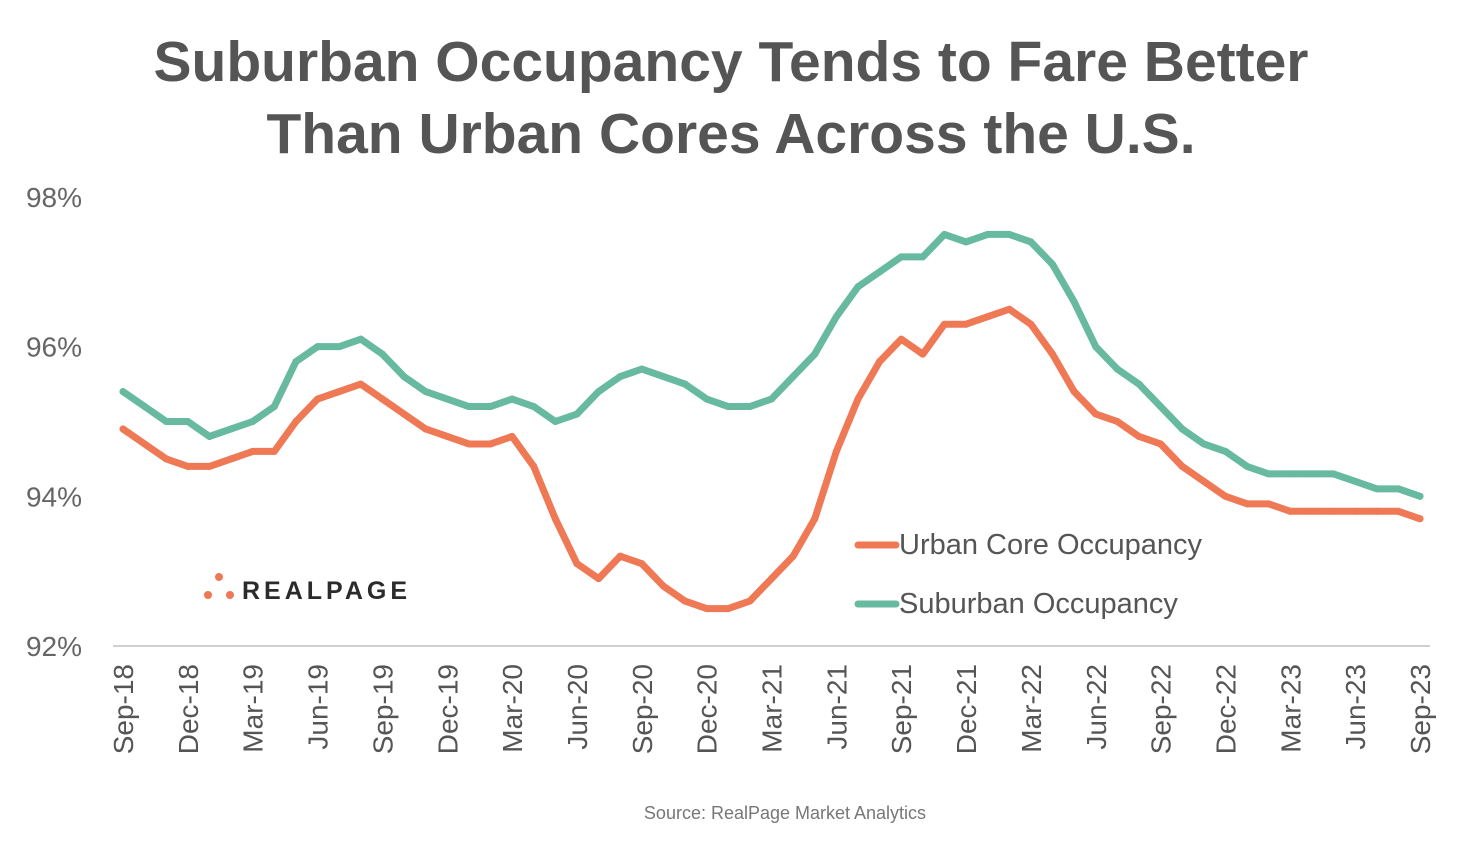  I want to click on logo-dot, so click(219, 577).